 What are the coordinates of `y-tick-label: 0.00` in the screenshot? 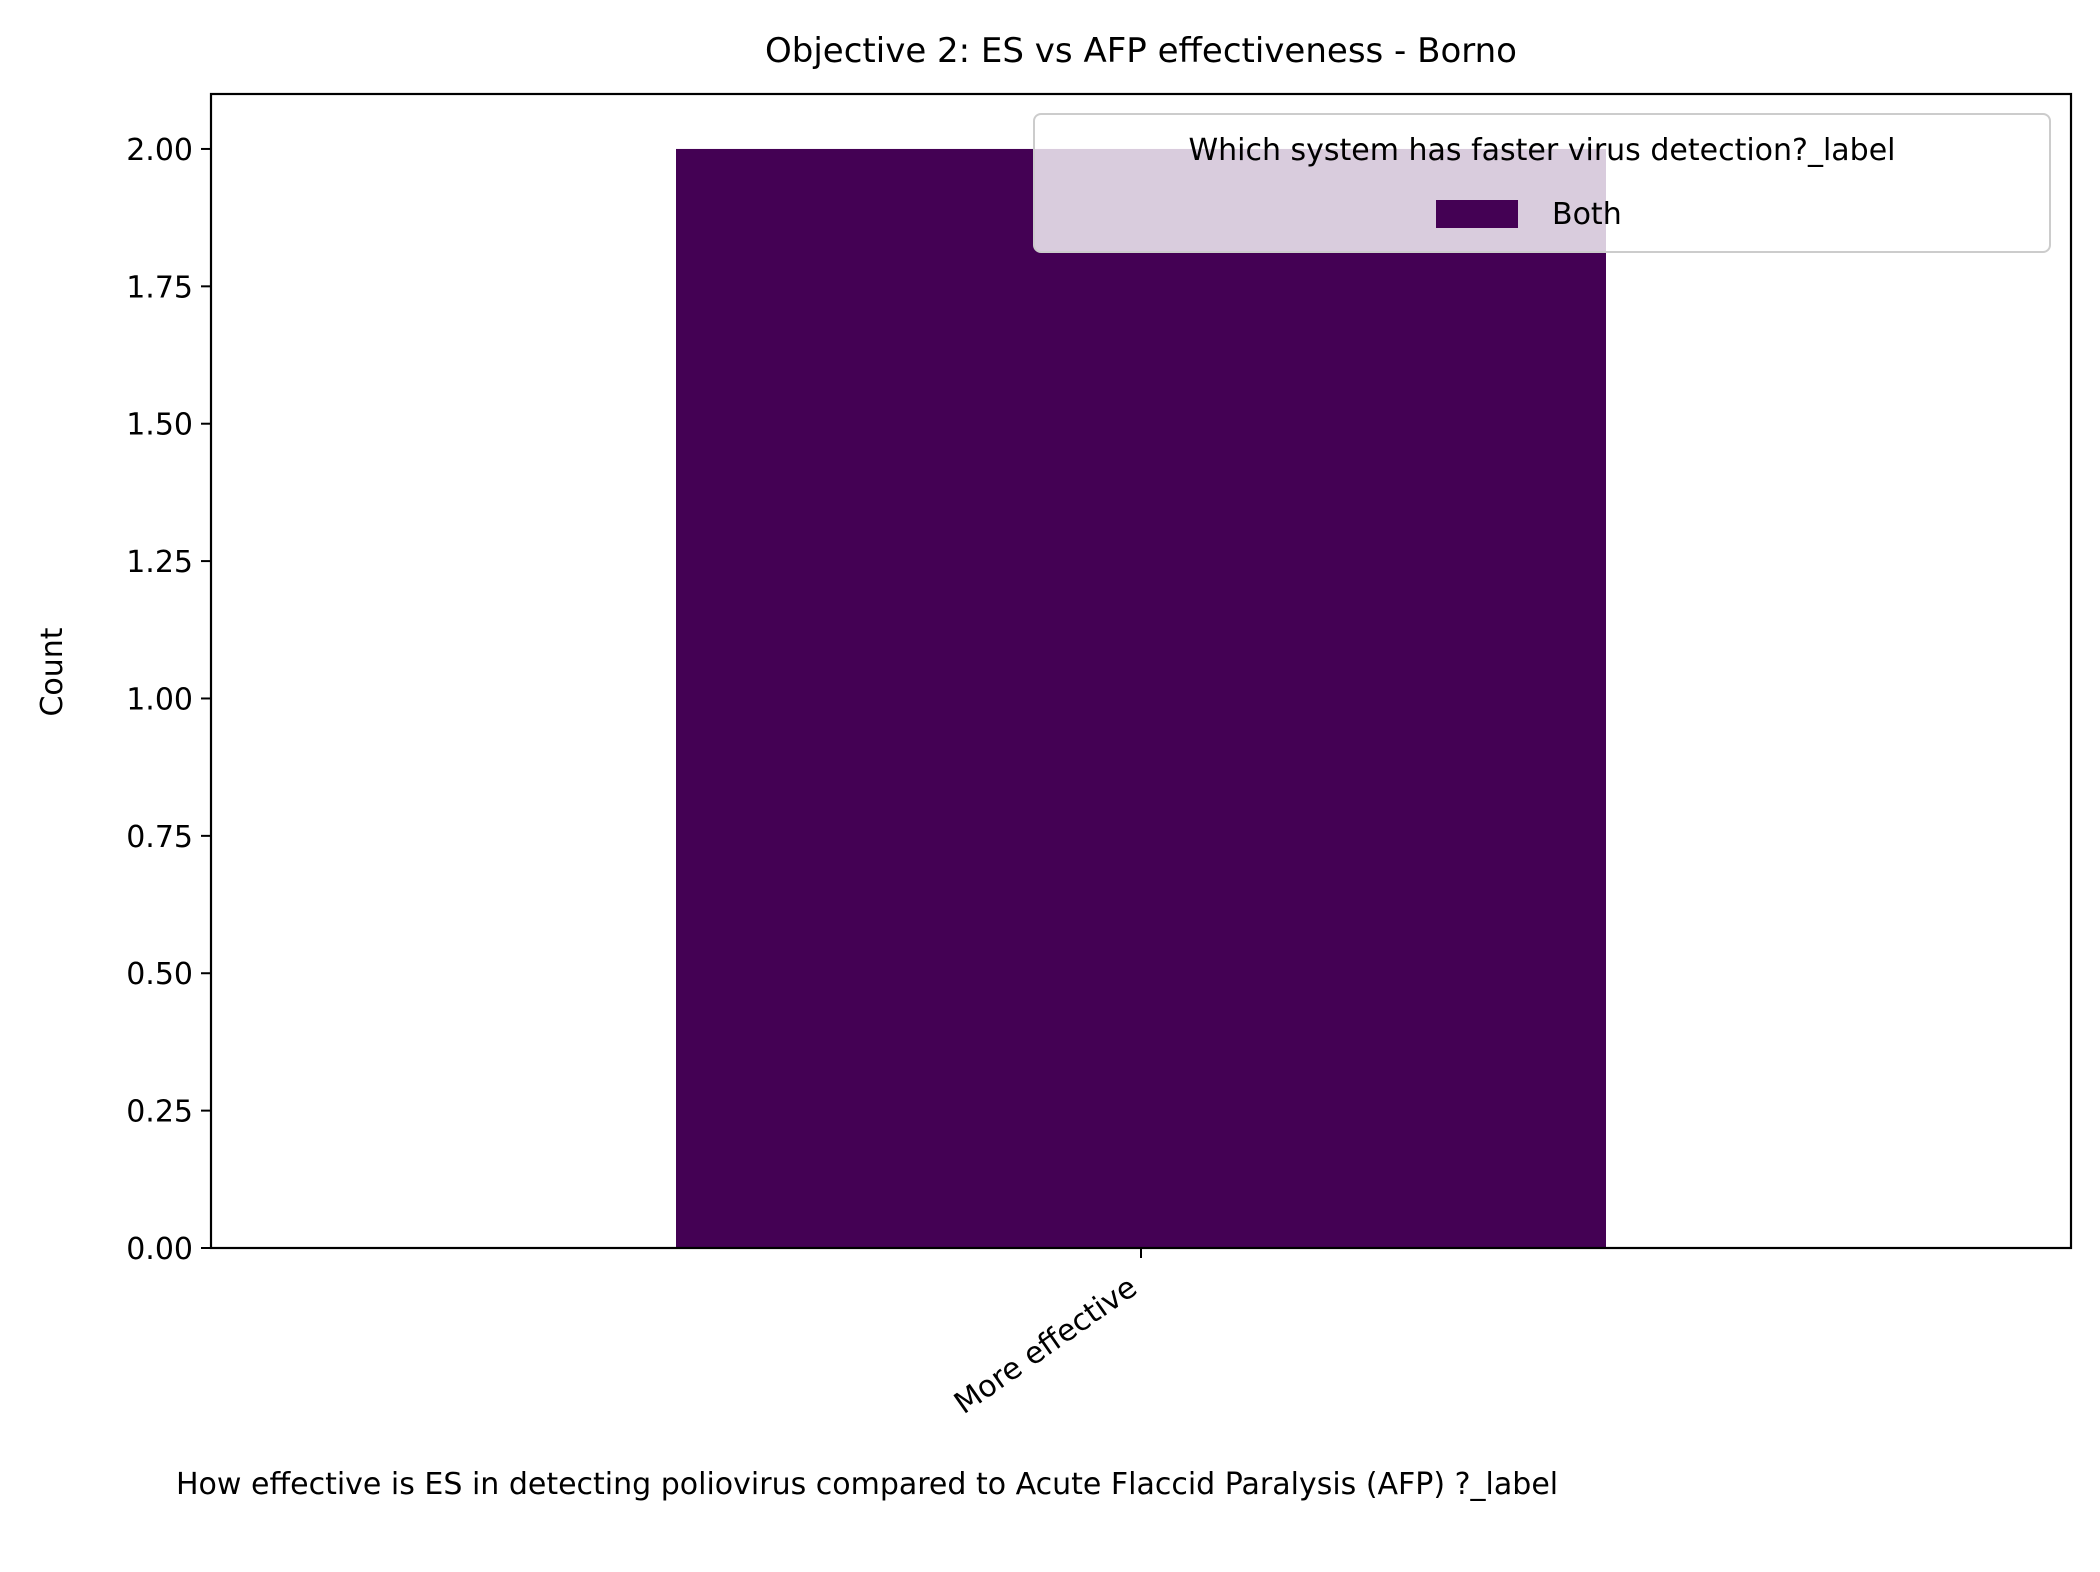 It's located at (159, 1249).